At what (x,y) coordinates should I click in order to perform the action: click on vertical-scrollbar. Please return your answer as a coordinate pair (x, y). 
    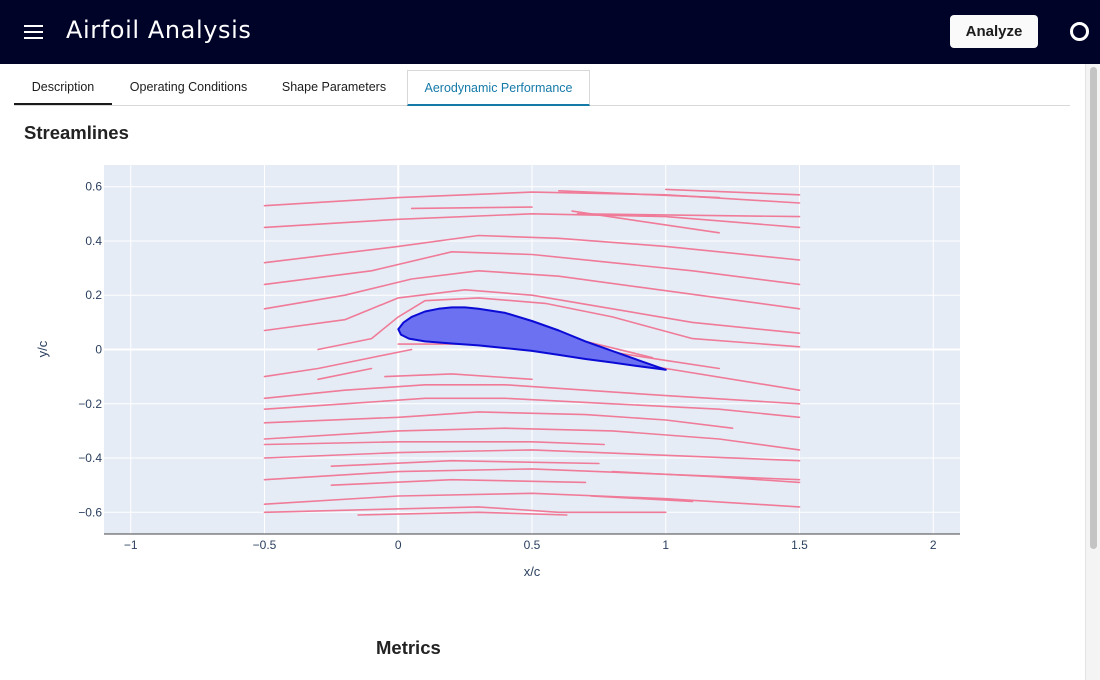
    Looking at the image, I should click on (1092, 372).